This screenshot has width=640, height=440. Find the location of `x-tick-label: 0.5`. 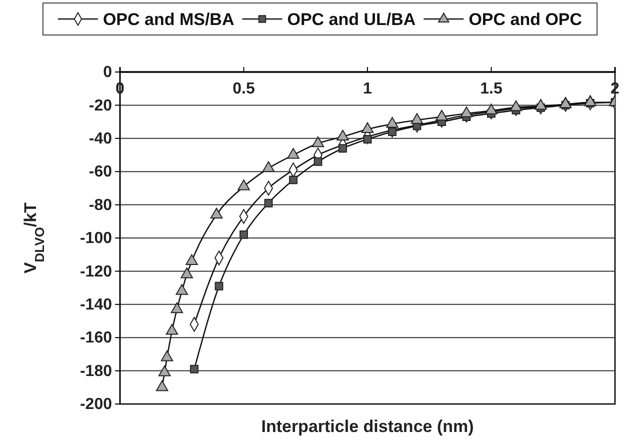

x-tick-label: 0.5 is located at coordinates (243, 89).